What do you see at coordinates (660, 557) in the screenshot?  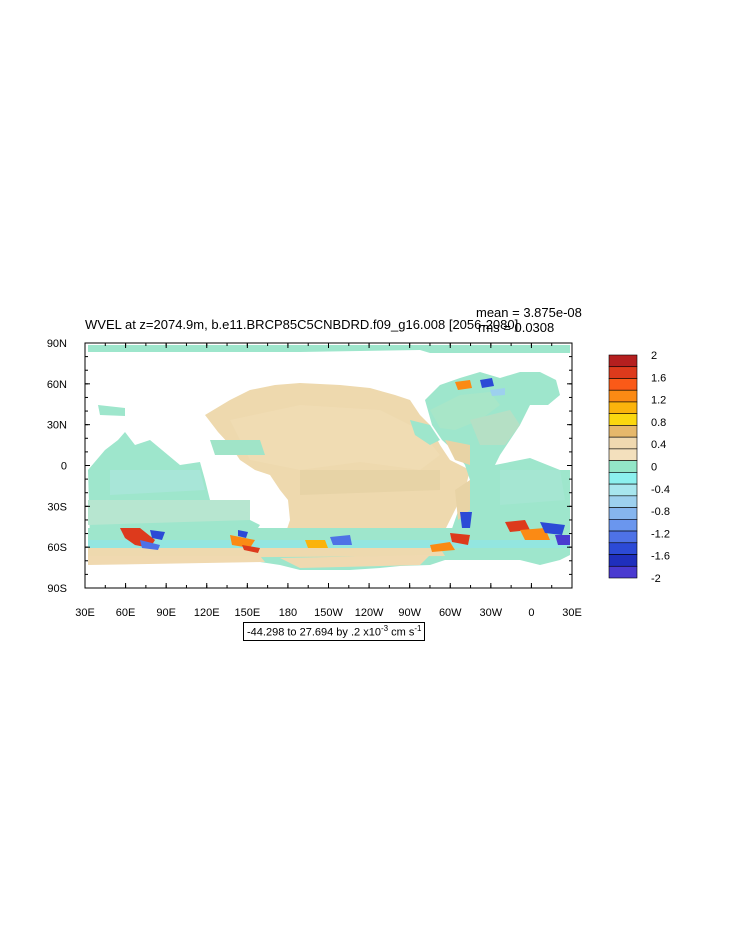 I see `colorbar-label: -1.6` at bounding box center [660, 557].